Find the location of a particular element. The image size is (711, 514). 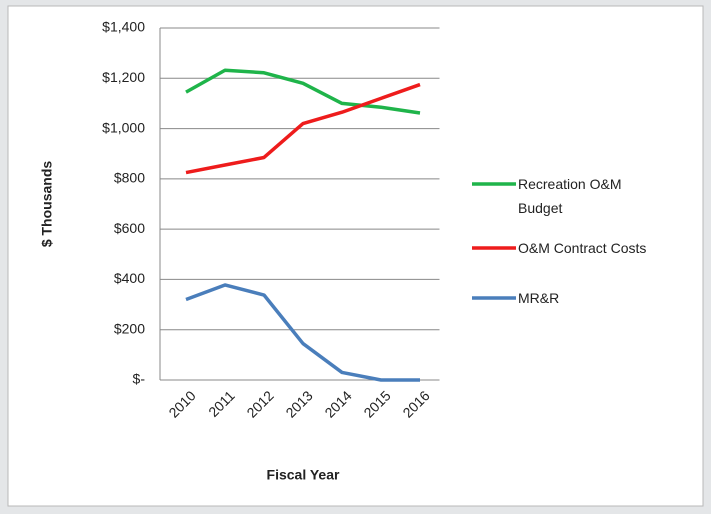

x-axis-title: Fiscal Year is located at coordinates (303, 475).